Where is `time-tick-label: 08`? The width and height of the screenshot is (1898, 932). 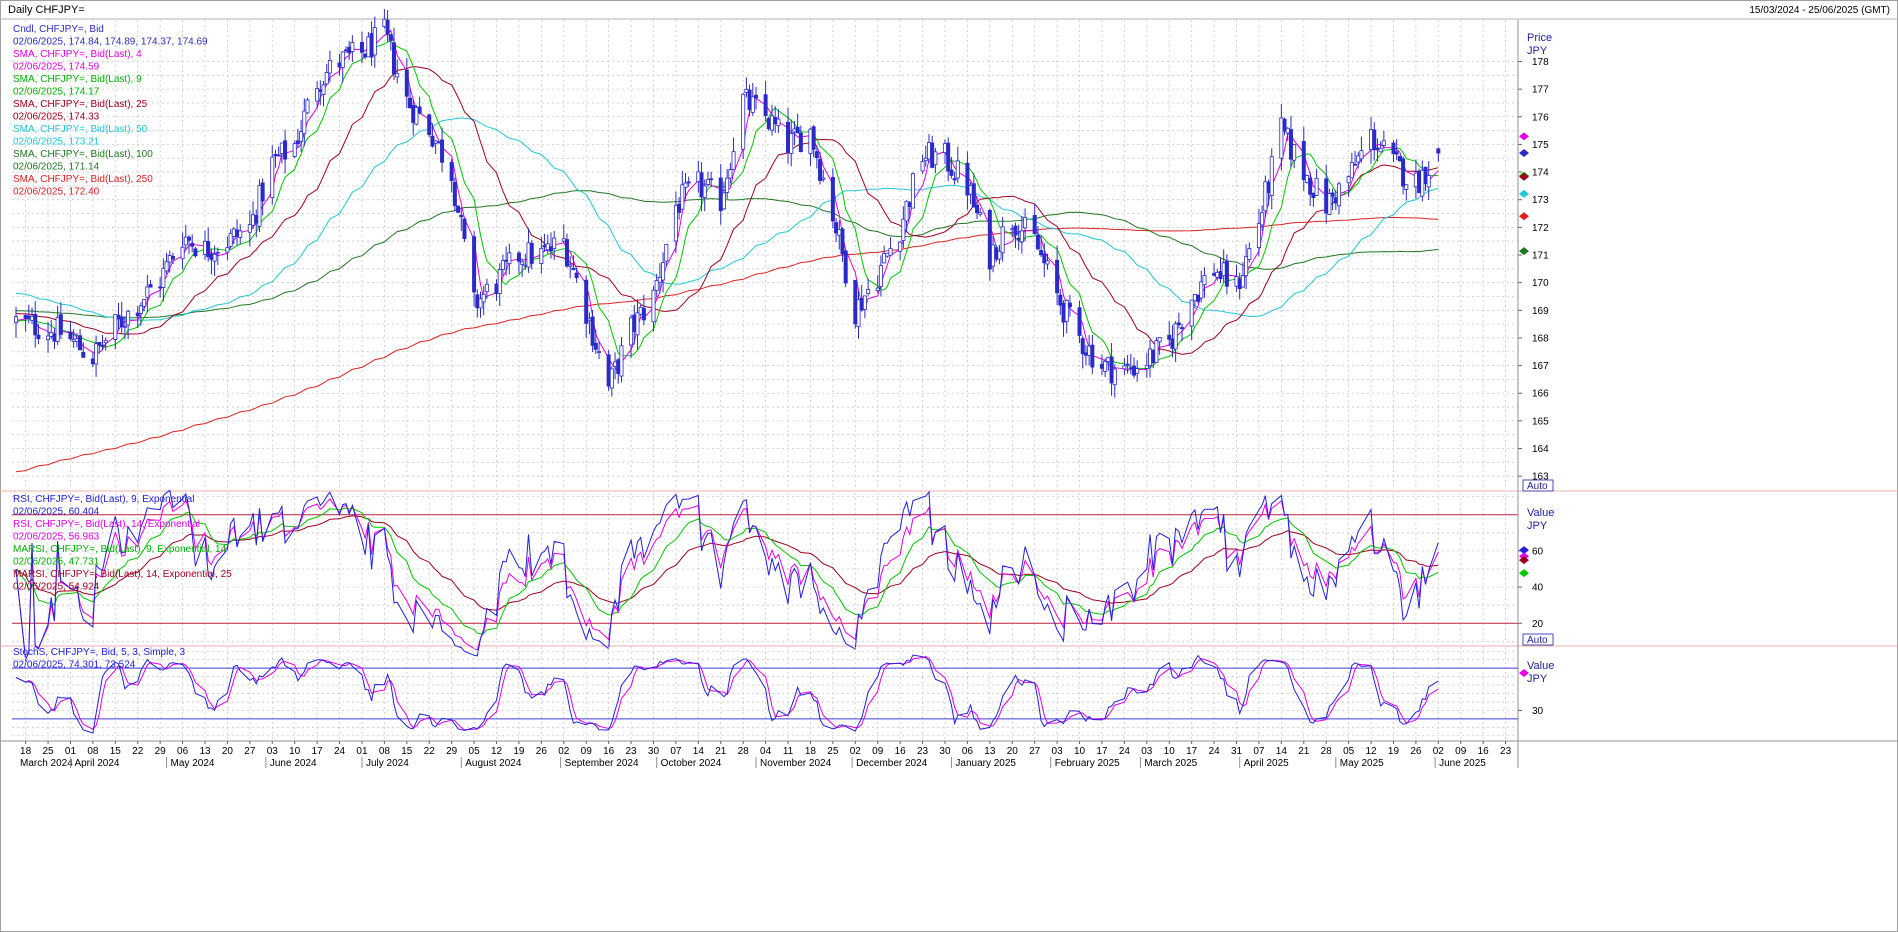 time-tick-label: 08 is located at coordinates (93, 751).